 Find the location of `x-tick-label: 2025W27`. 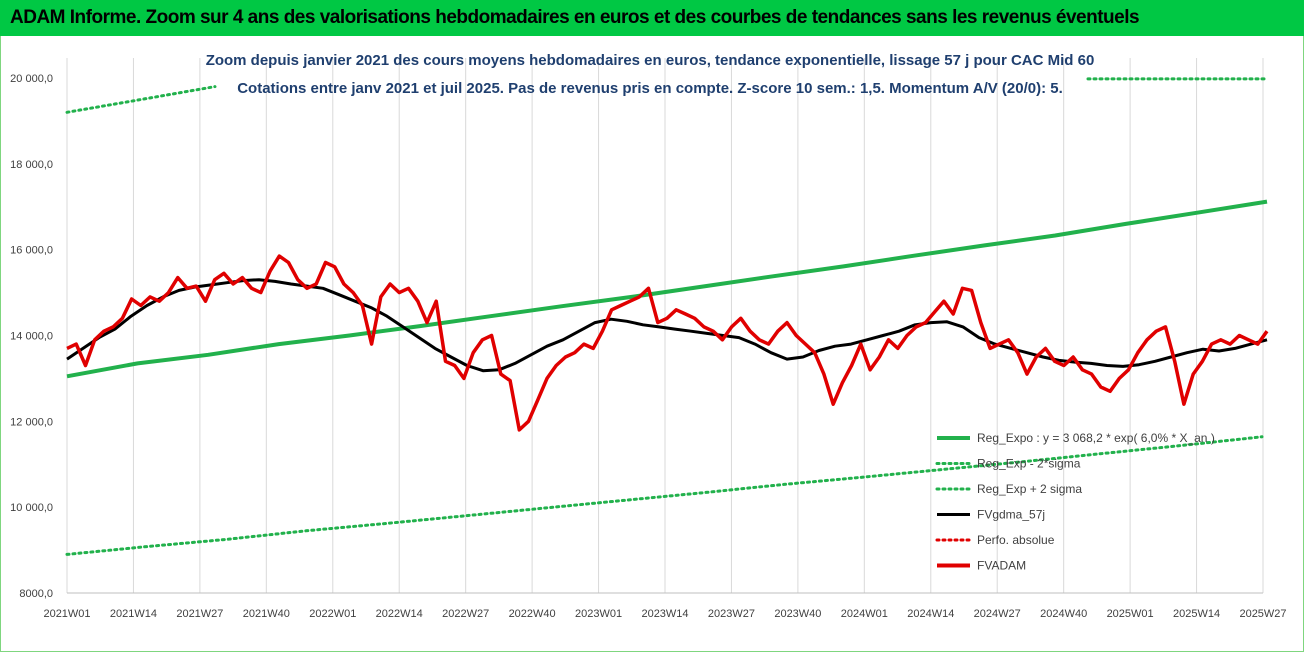

x-tick-label: 2025W27 is located at coordinates (1262, 614).